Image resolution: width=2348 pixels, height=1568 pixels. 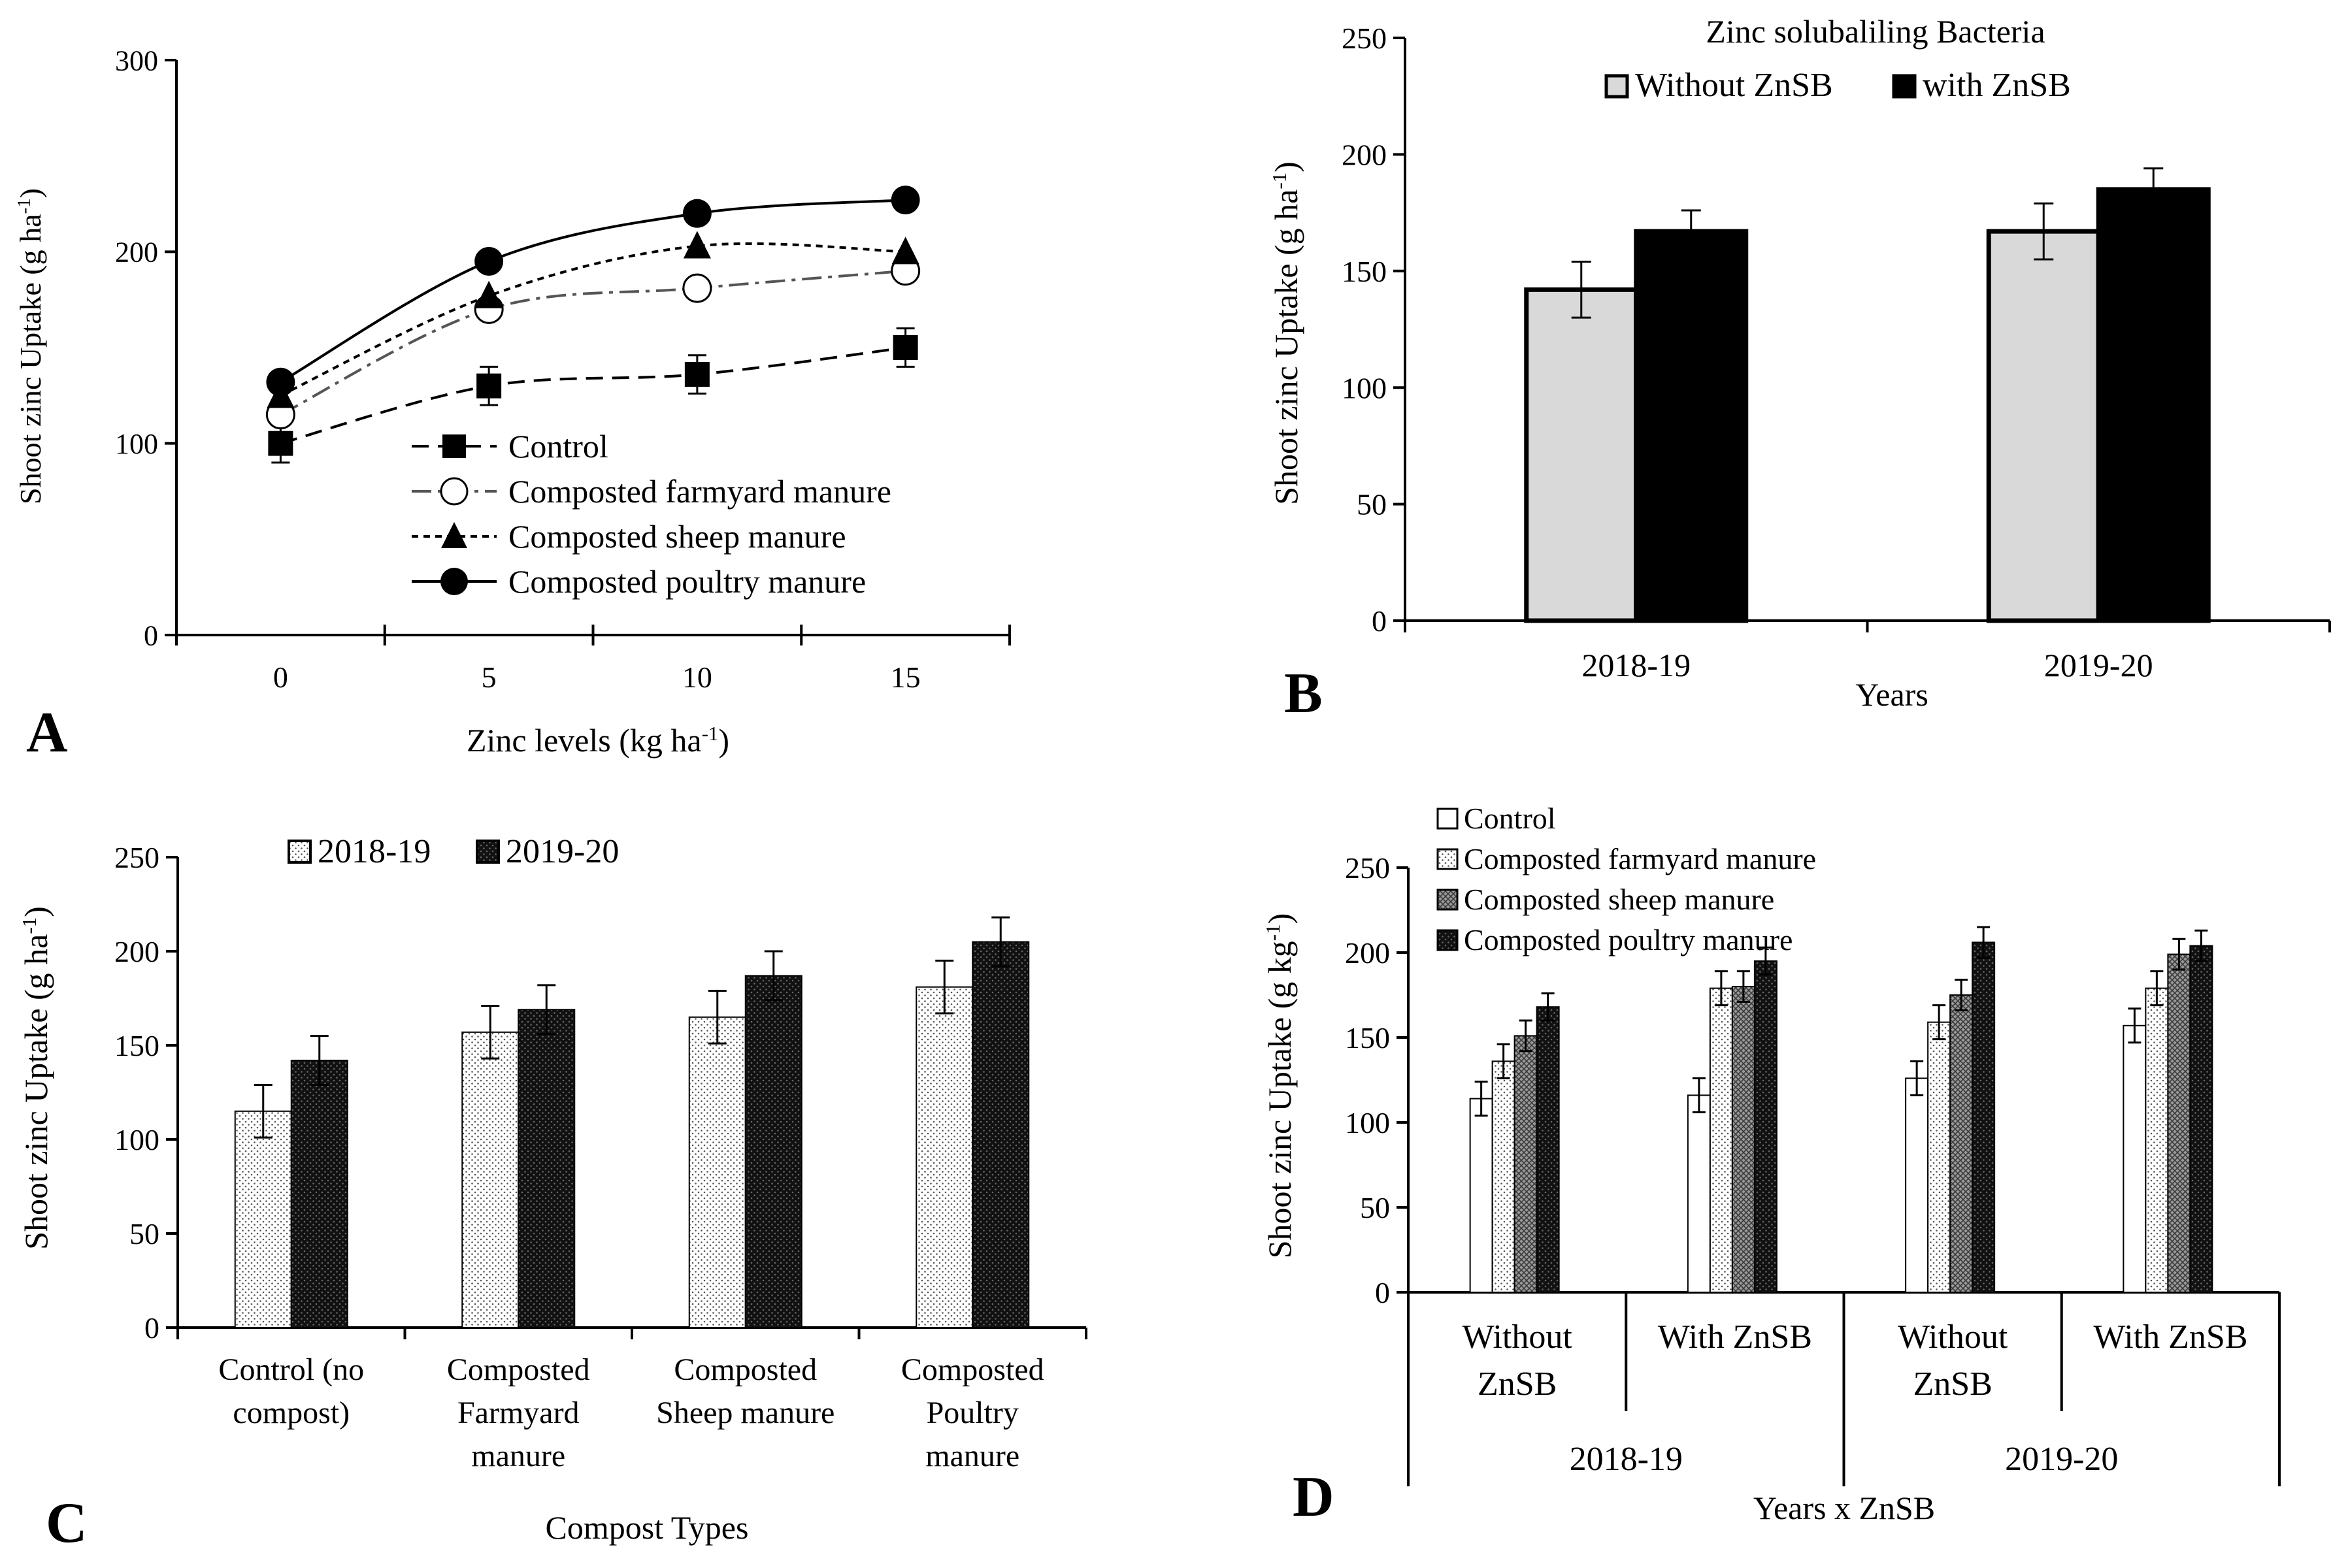 What do you see at coordinates (151, 1328) in the screenshot?
I see `c-y-tick-label: 0` at bounding box center [151, 1328].